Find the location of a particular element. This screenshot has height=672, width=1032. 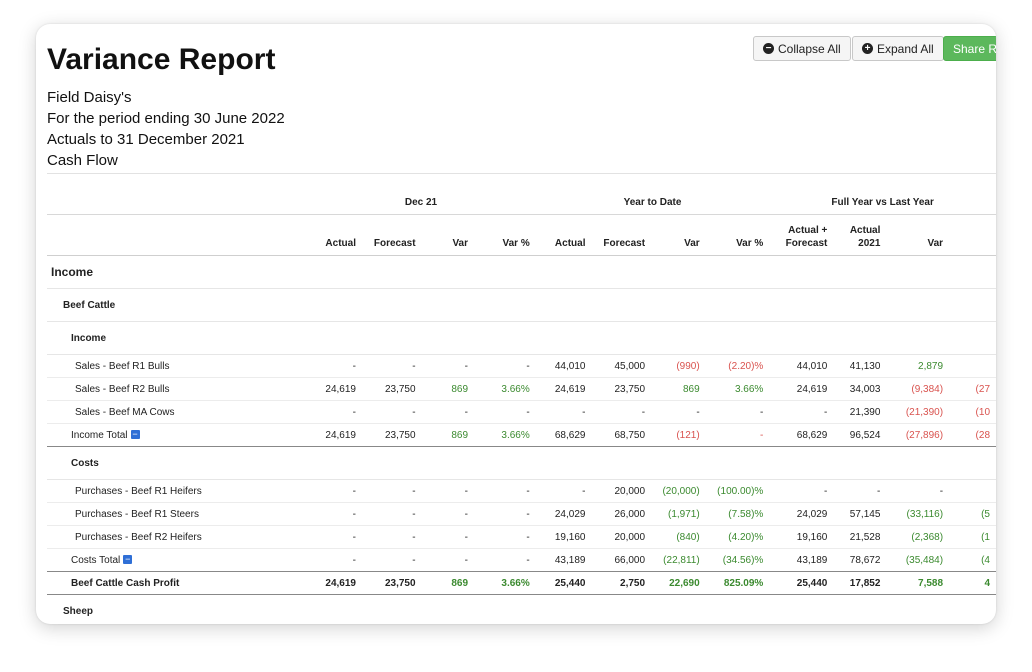

collapse-all-button: − Collapse All is located at coordinates (802, 48).